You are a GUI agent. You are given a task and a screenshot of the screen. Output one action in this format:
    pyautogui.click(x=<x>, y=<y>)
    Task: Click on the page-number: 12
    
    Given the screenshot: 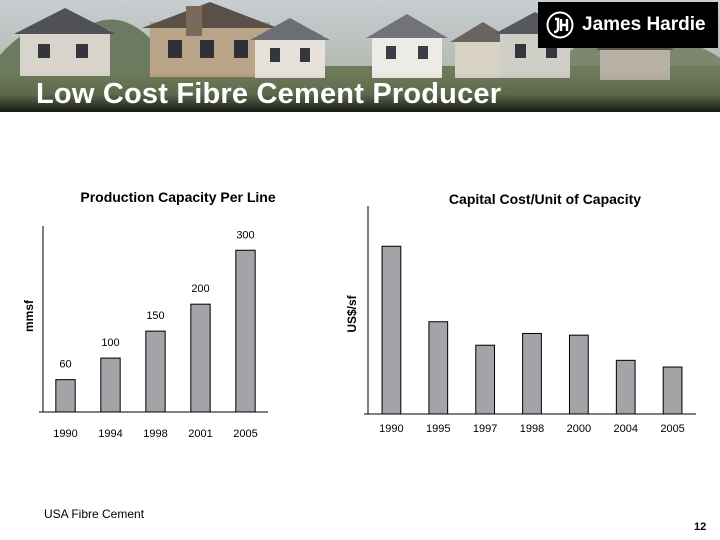 What is the action you would take?
    pyautogui.click(x=700, y=527)
    